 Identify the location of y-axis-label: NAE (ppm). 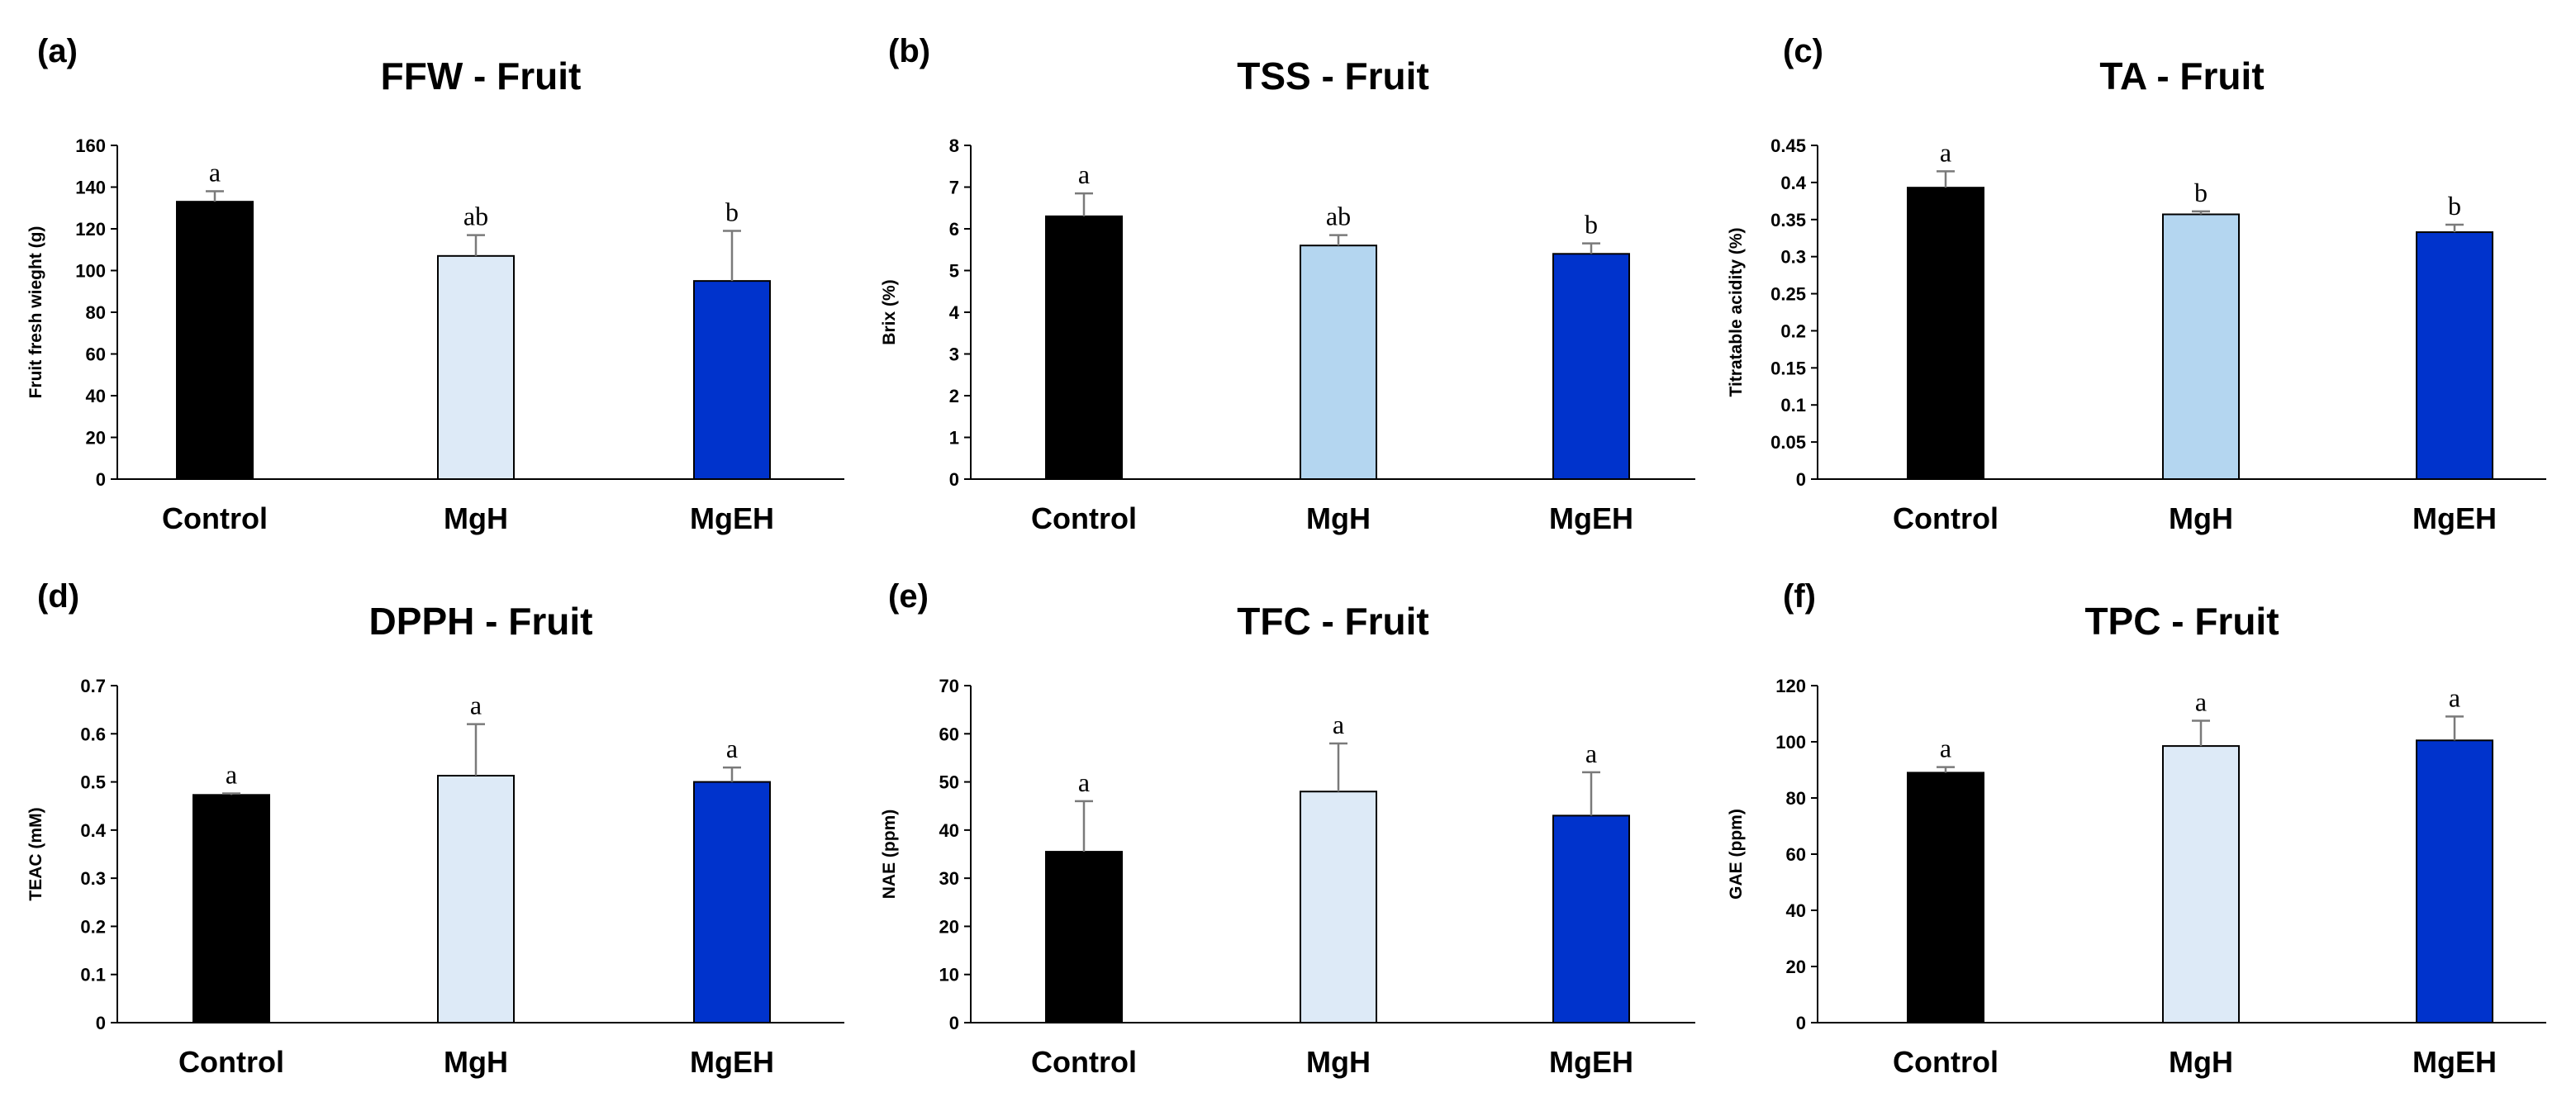
(889, 855).